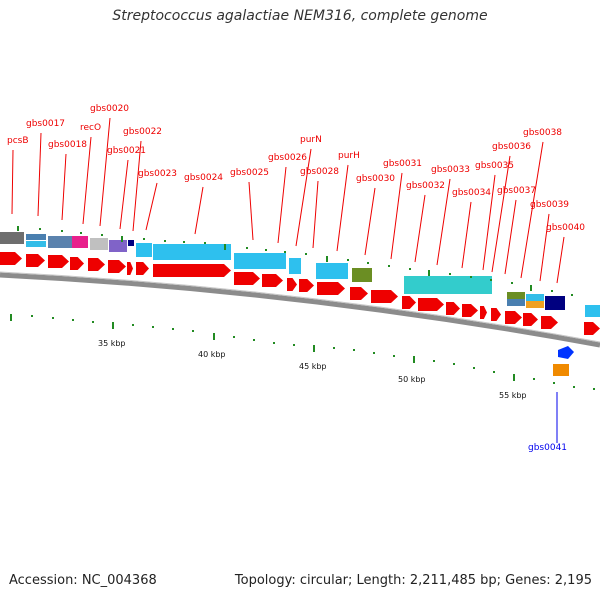 This screenshot has height=600, width=600. I want to click on gene-label: purN, so click(311, 140).